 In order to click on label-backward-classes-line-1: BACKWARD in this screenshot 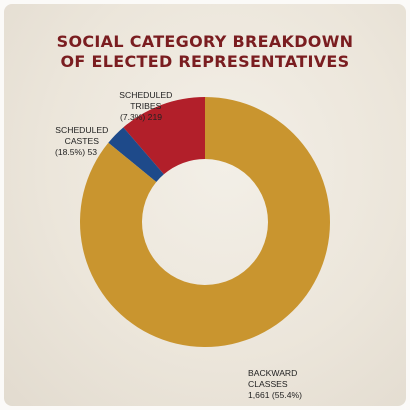, I will do `click(272, 373)`.